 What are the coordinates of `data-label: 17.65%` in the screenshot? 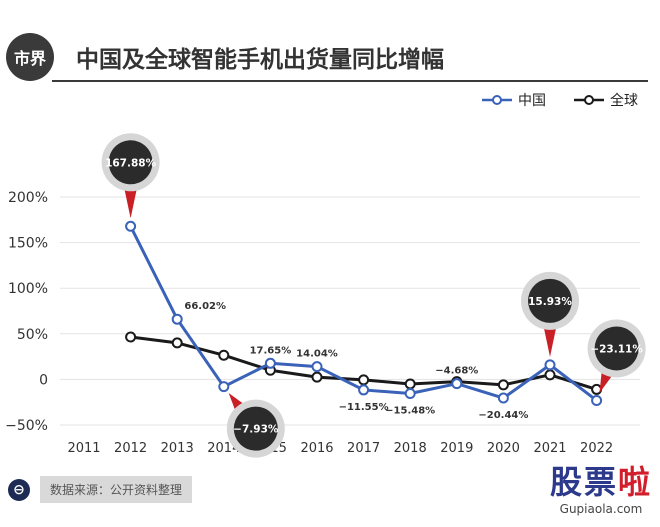 It's located at (271, 350).